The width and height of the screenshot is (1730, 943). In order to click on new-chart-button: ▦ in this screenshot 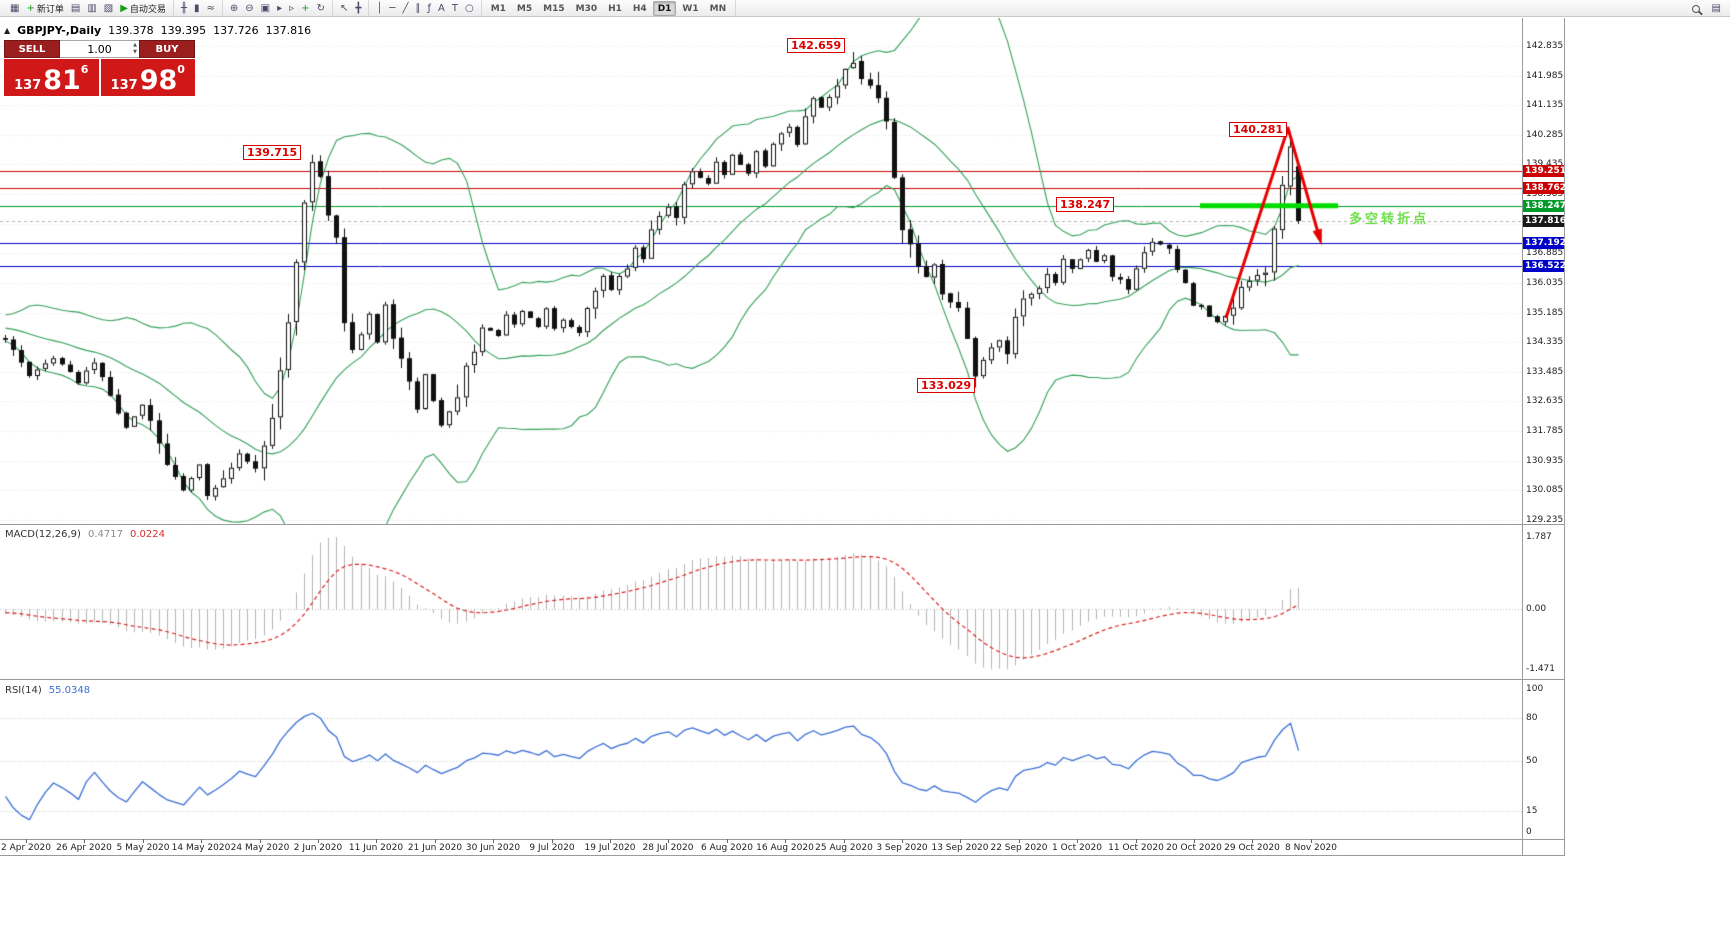, I will do `click(14, 8)`.